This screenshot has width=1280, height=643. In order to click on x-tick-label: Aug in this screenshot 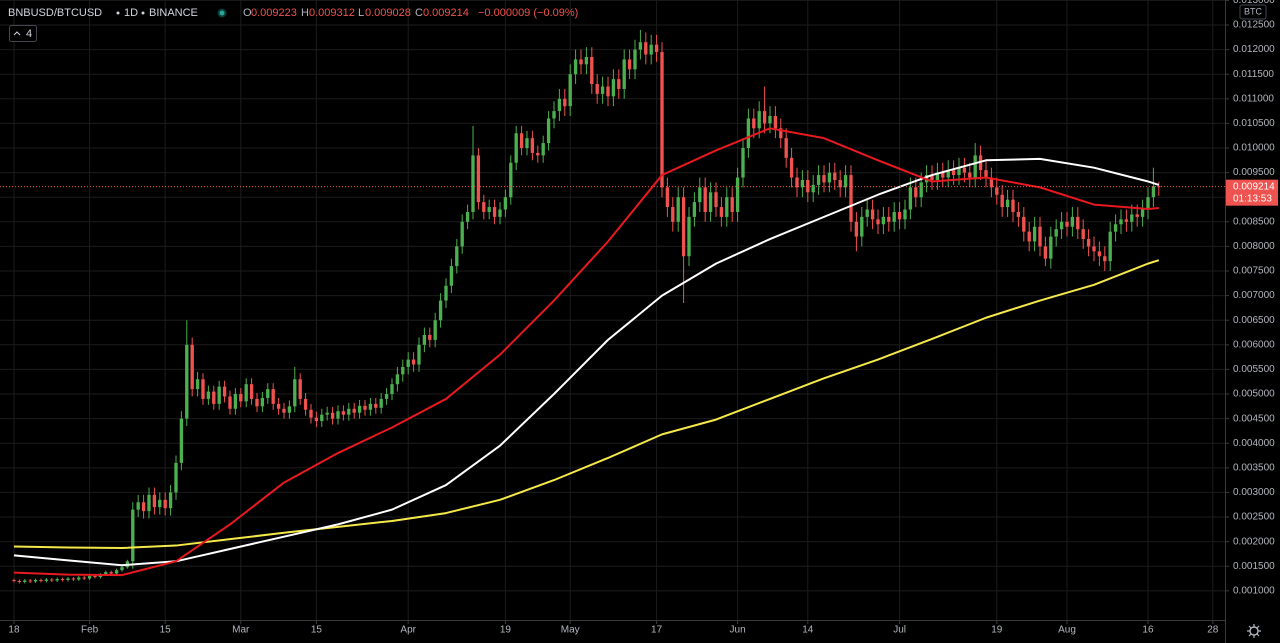, I will do `click(1067, 630)`.